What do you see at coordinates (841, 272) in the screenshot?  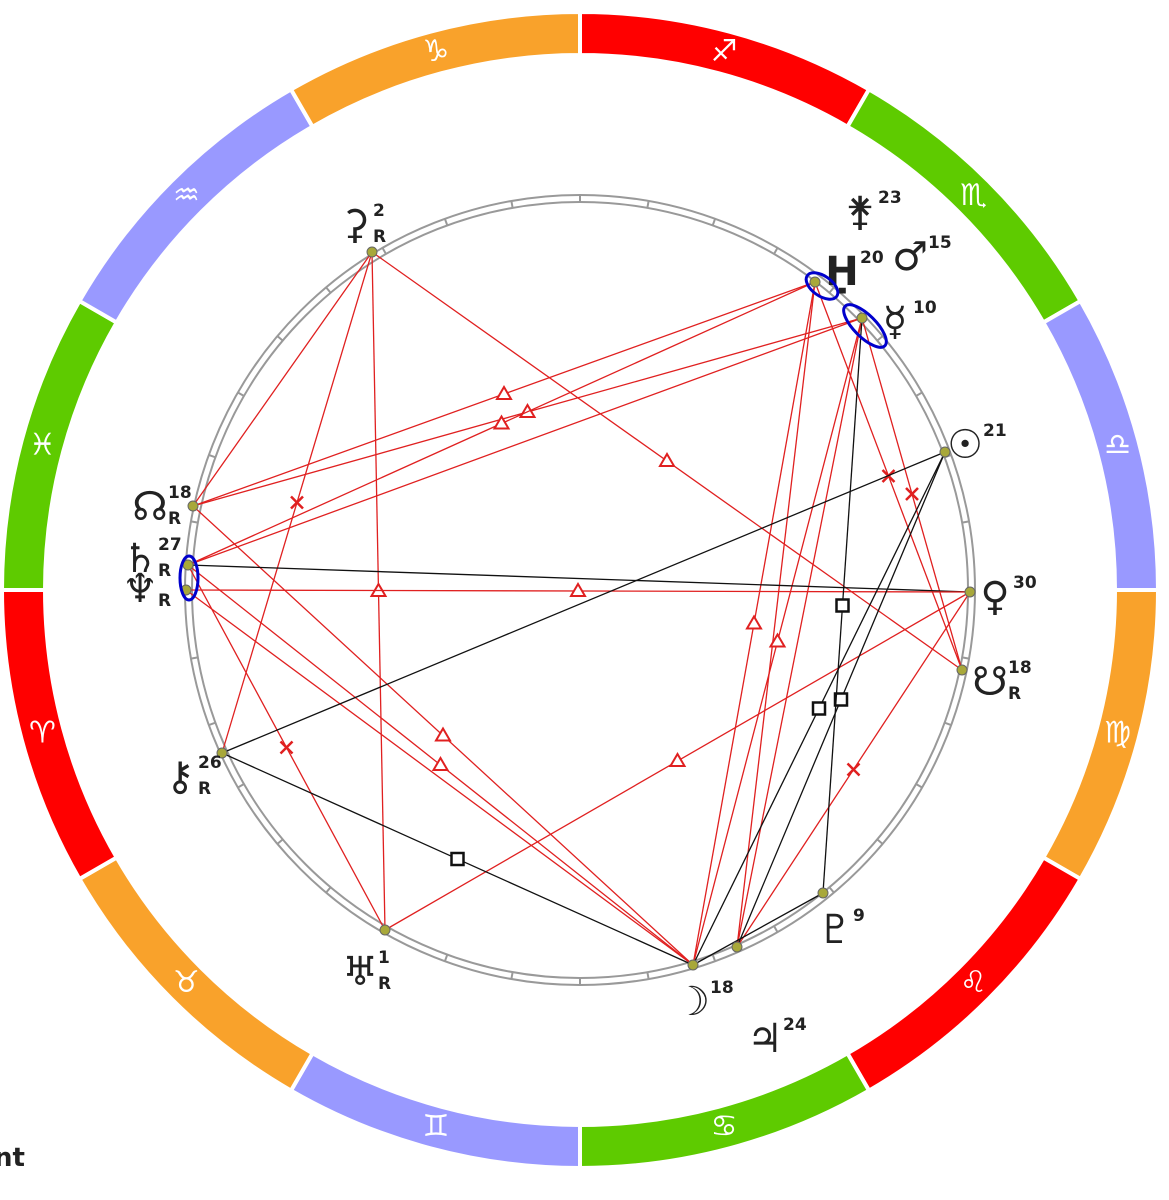 I see `planet-symbol: Ḥ` at bounding box center [841, 272].